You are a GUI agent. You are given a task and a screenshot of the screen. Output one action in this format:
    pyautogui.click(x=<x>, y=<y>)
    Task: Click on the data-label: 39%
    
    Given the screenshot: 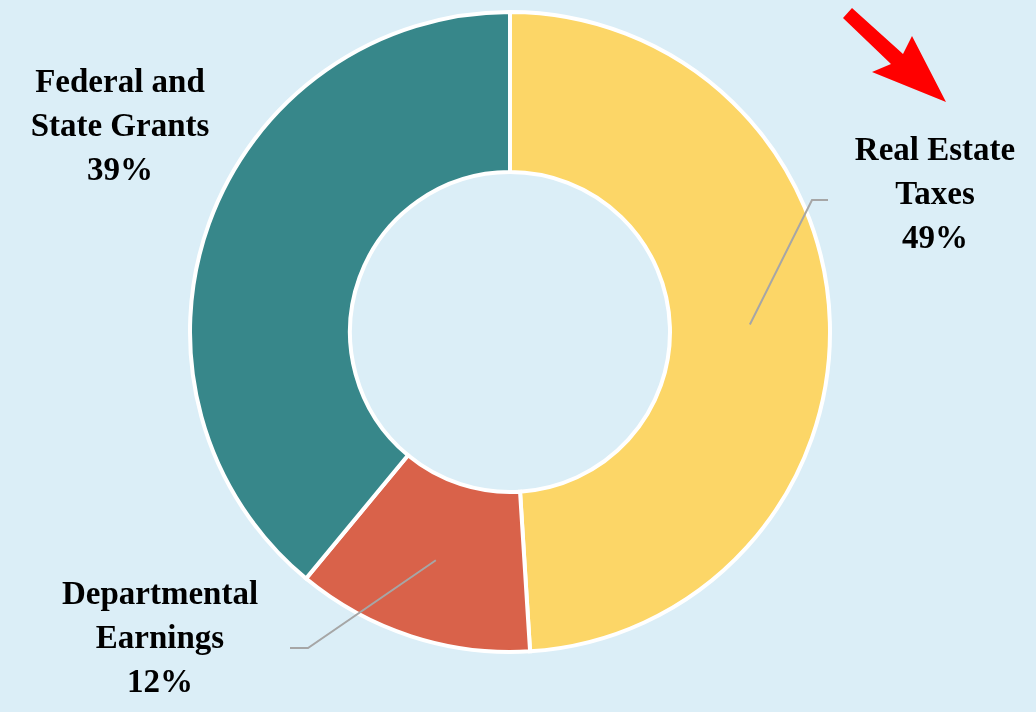 What is the action you would take?
    pyautogui.click(x=120, y=169)
    